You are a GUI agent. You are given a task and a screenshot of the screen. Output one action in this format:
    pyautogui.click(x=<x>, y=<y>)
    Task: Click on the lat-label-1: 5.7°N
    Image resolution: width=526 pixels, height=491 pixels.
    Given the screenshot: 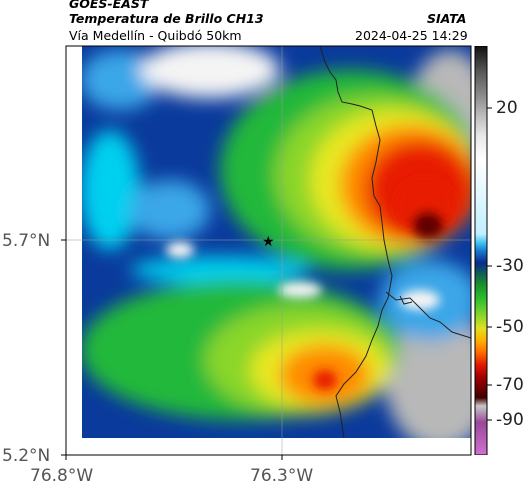 What is the action you would take?
    pyautogui.click(x=26, y=241)
    